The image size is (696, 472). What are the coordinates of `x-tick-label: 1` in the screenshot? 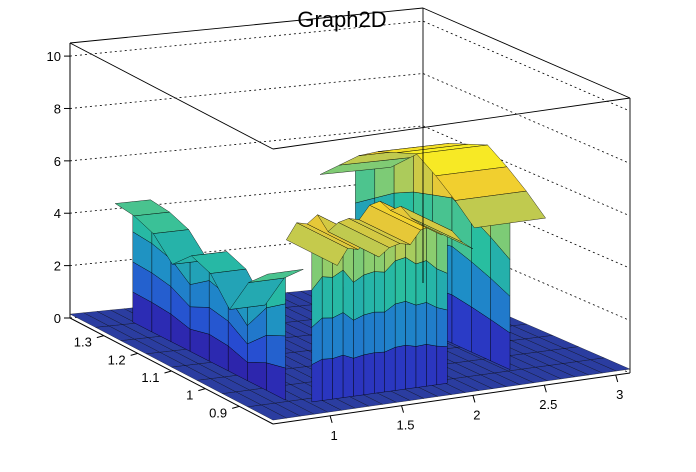 It's located at (334, 435).